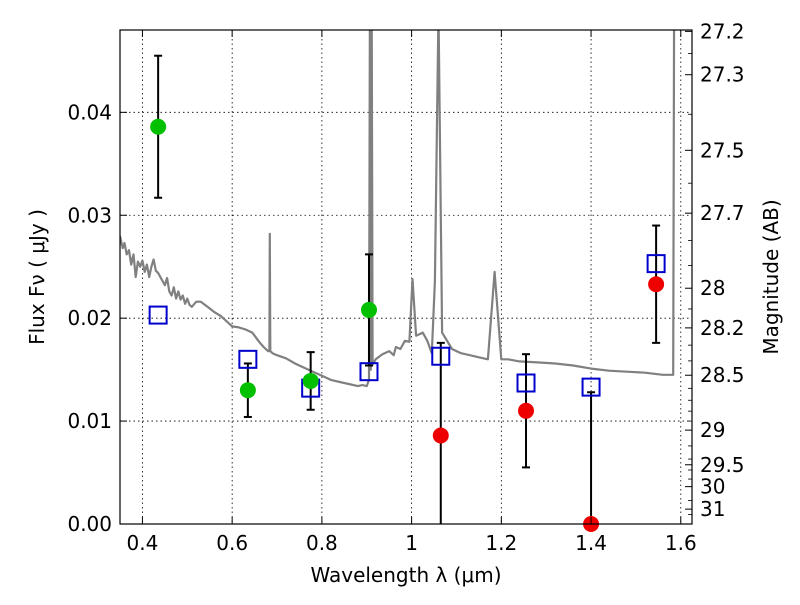  Describe the element at coordinates (37, 277) in the screenshot. I see `y-axis-label: Flux Fν ( μJy )` at that location.